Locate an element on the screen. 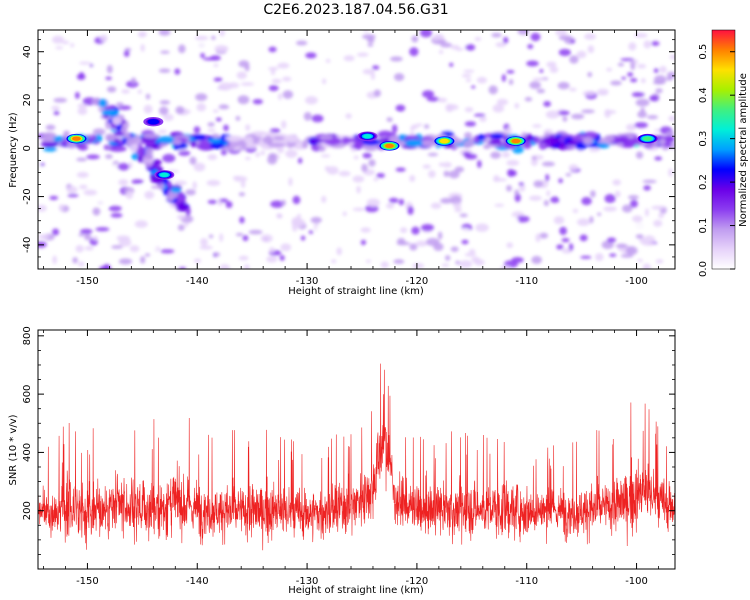 This screenshot has width=750, height=600. spectrogram-x-label: Height of straight line (km) is located at coordinates (356, 291).